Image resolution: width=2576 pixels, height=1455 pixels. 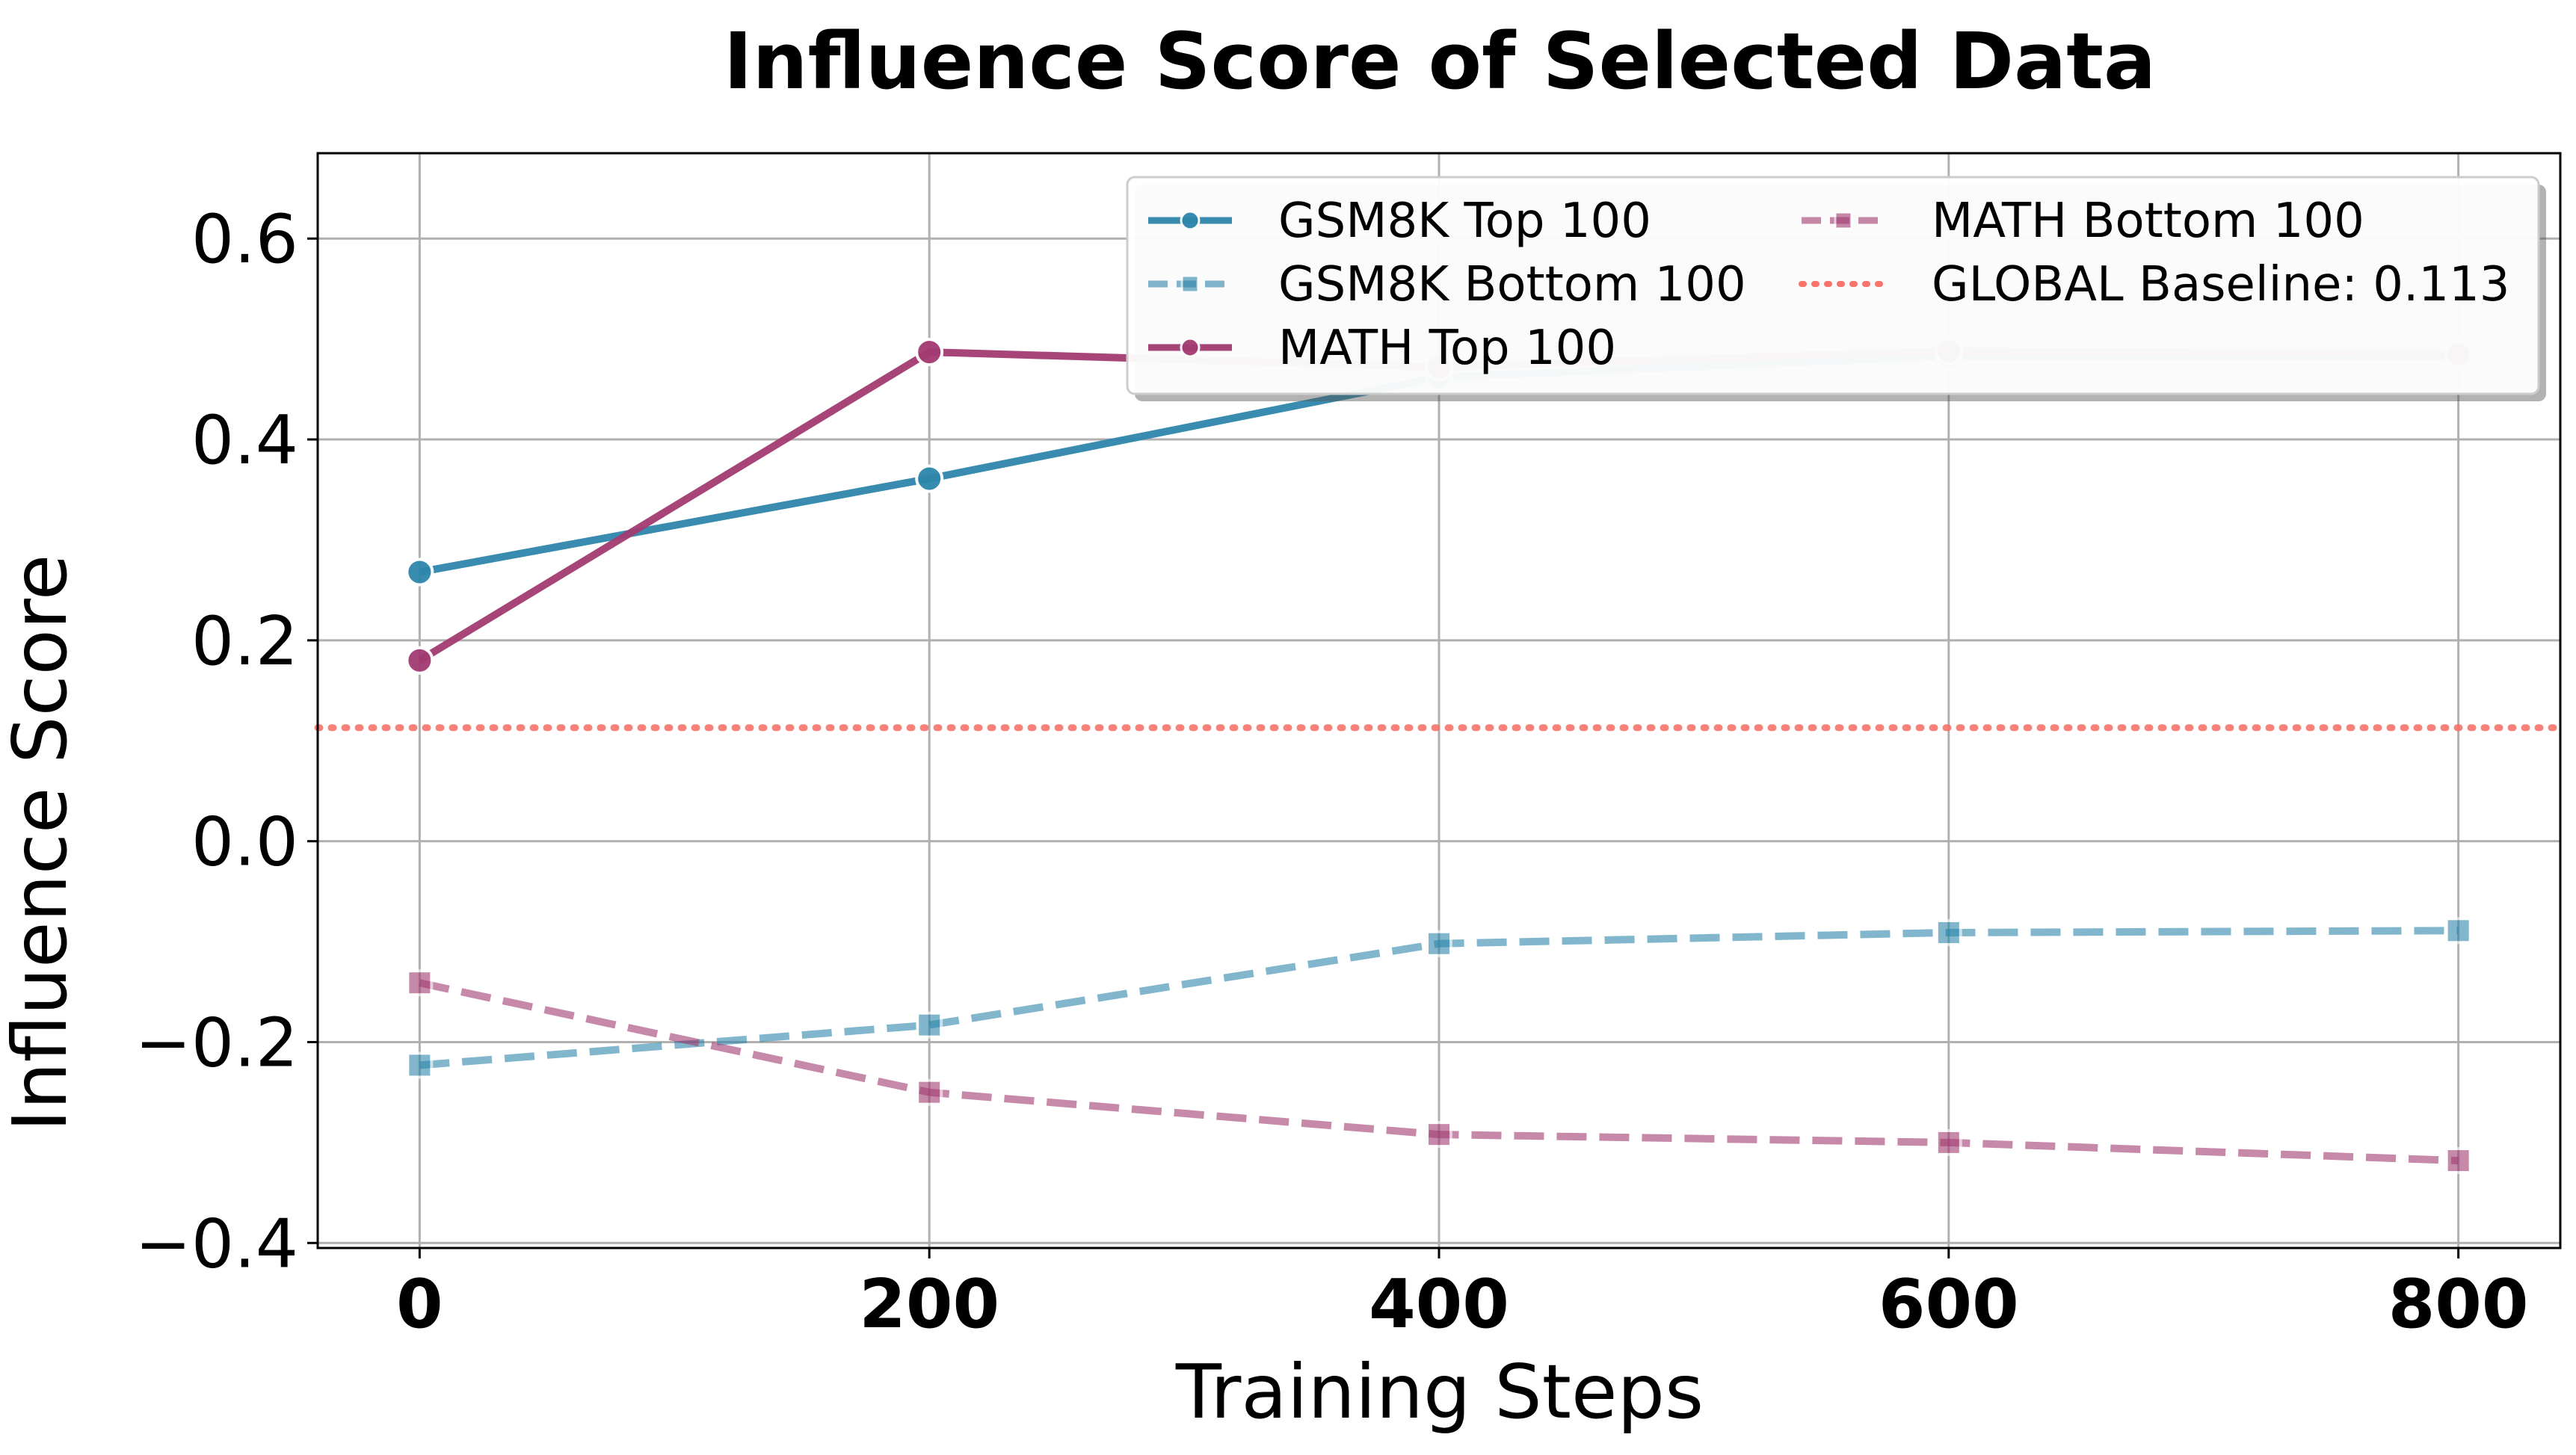 What do you see at coordinates (216, 1244) in the screenshot?
I see `y-tick-label: −0.4` at bounding box center [216, 1244].